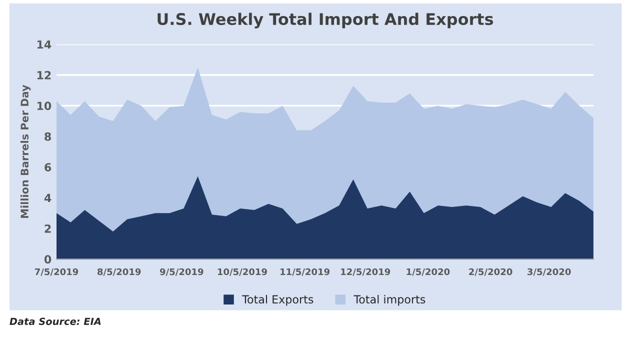 The height and width of the screenshot is (341, 628). What do you see at coordinates (25, 151) in the screenshot?
I see `y-axis-title: Million Barrels Per Day` at bounding box center [25, 151].